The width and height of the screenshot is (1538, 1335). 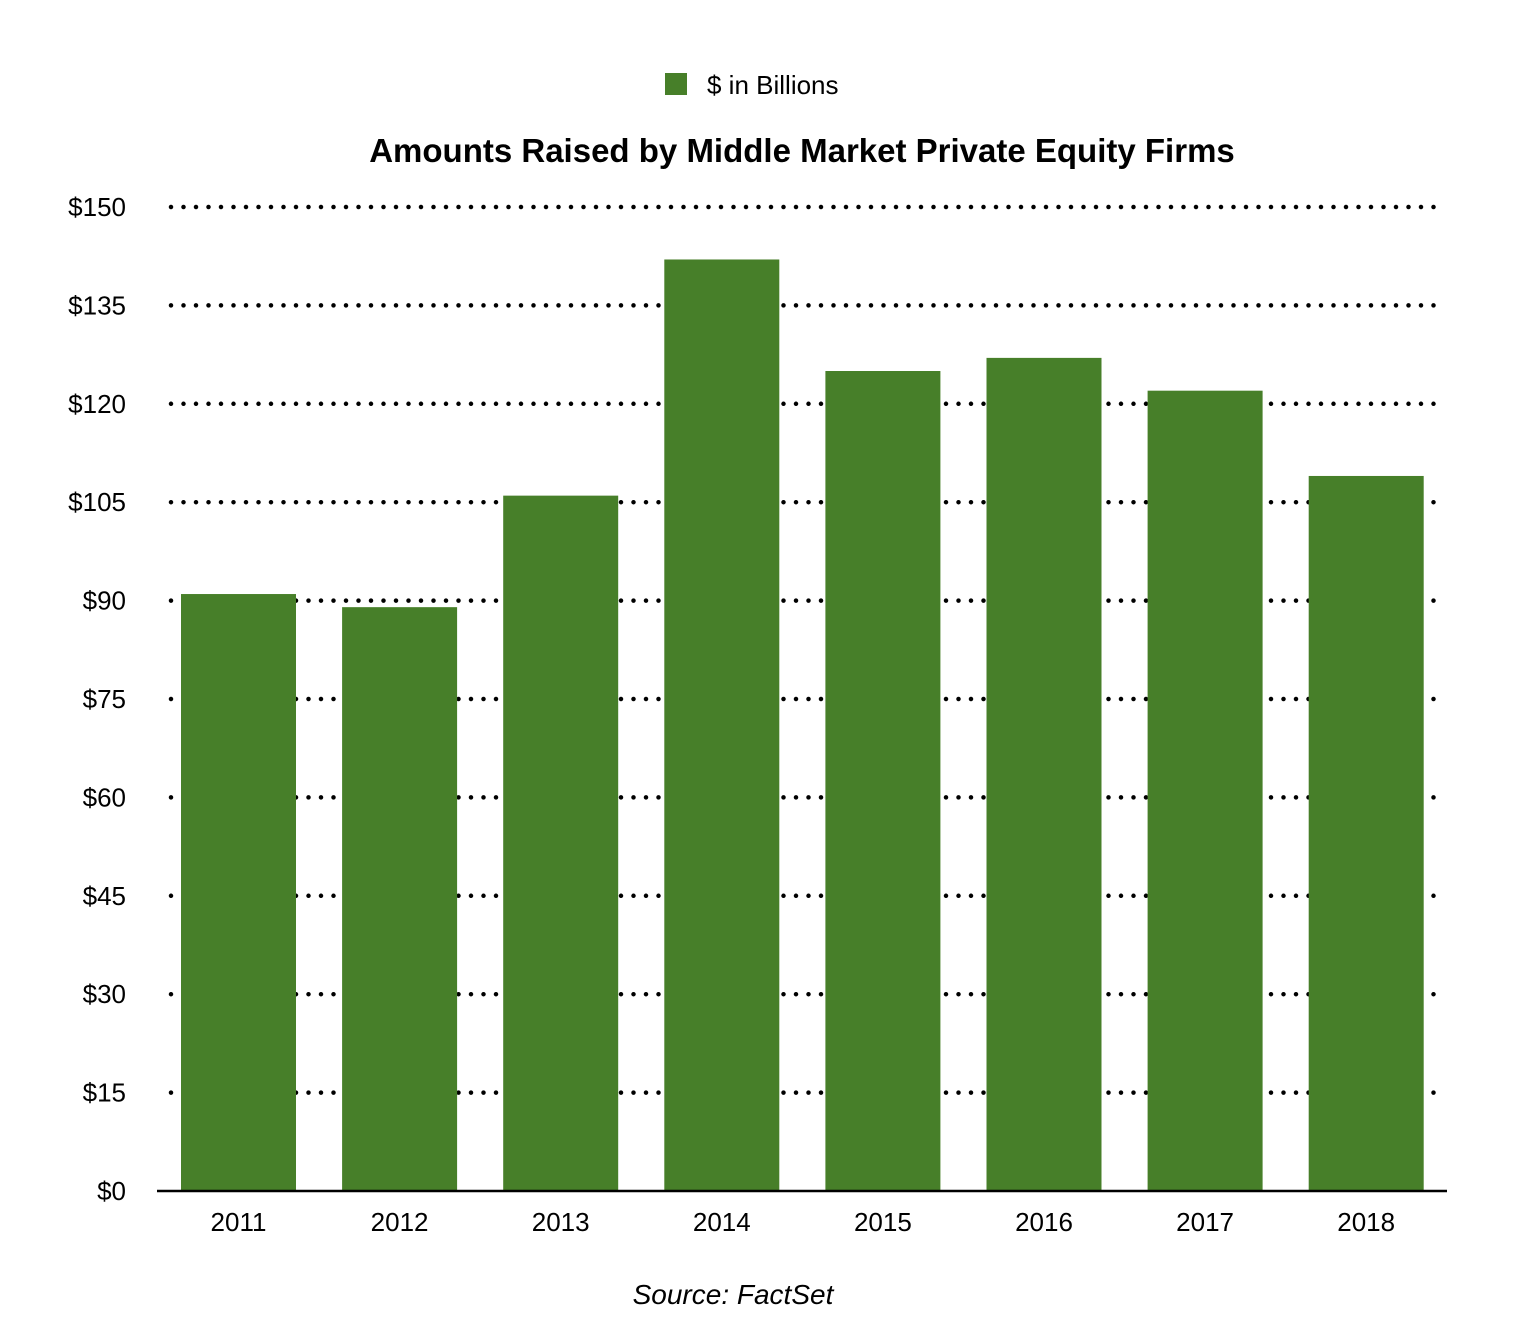 What do you see at coordinates (104, 1093) in the screenshot?
I see `y-tick-label: $15` at bounding box center [104, 1093].